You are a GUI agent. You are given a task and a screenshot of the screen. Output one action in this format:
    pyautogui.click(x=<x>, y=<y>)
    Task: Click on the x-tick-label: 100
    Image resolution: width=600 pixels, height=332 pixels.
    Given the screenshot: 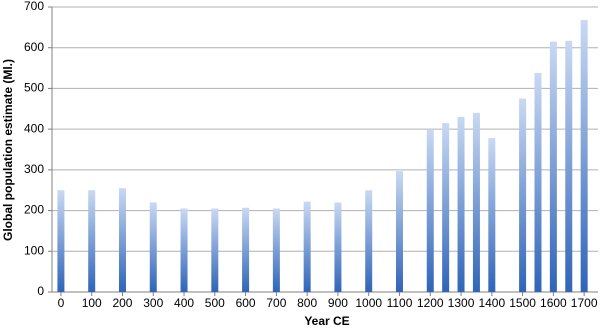 What is the action you would take?
    pyautogui.click(x=92, y=303)
    